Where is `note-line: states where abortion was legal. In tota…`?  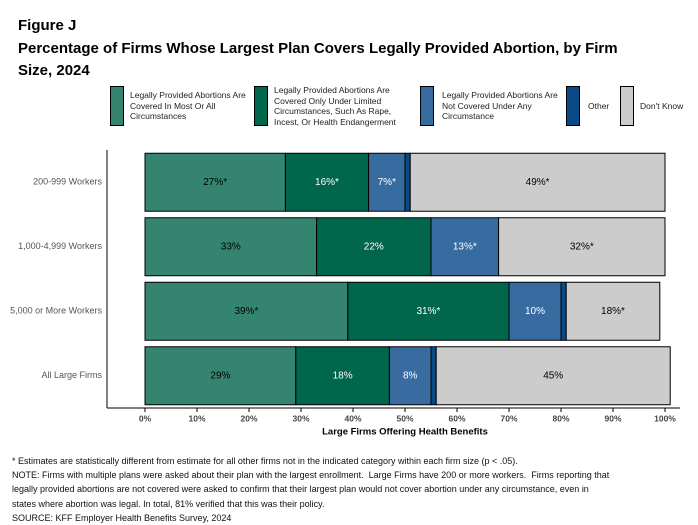 note-line: states where abortion was legal. In tota… is located at coordinates (168, 503).